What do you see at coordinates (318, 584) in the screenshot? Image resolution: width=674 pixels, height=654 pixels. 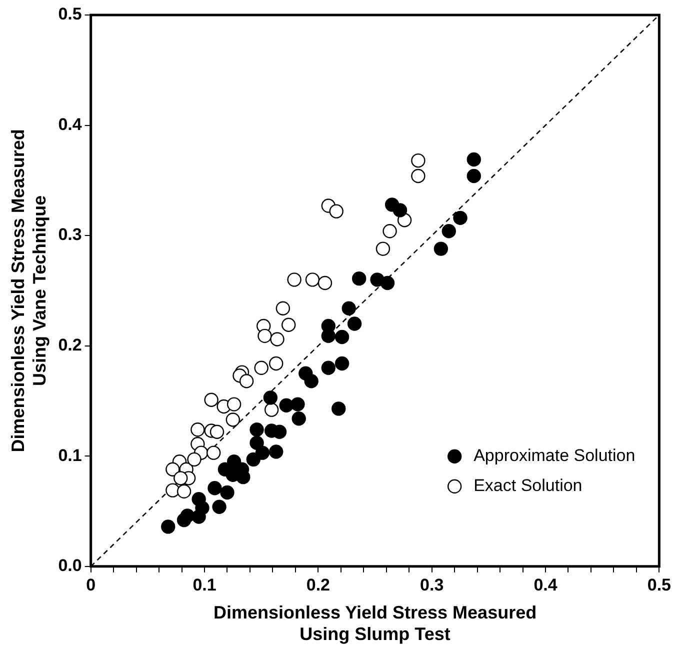 I see `x-tick-label: 0.2` at bounding box center [318, 584].